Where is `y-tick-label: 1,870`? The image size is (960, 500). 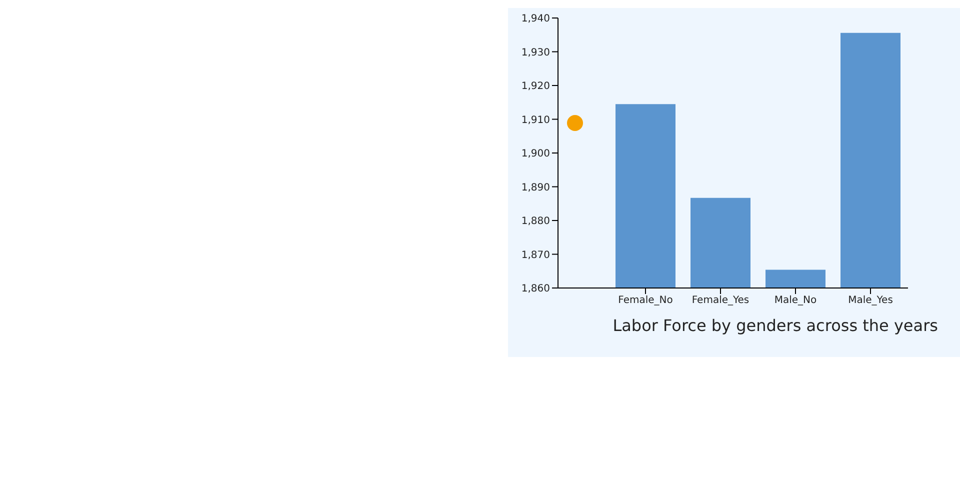 y-tick-label: 1,870 is located at coordinates (535, 255).